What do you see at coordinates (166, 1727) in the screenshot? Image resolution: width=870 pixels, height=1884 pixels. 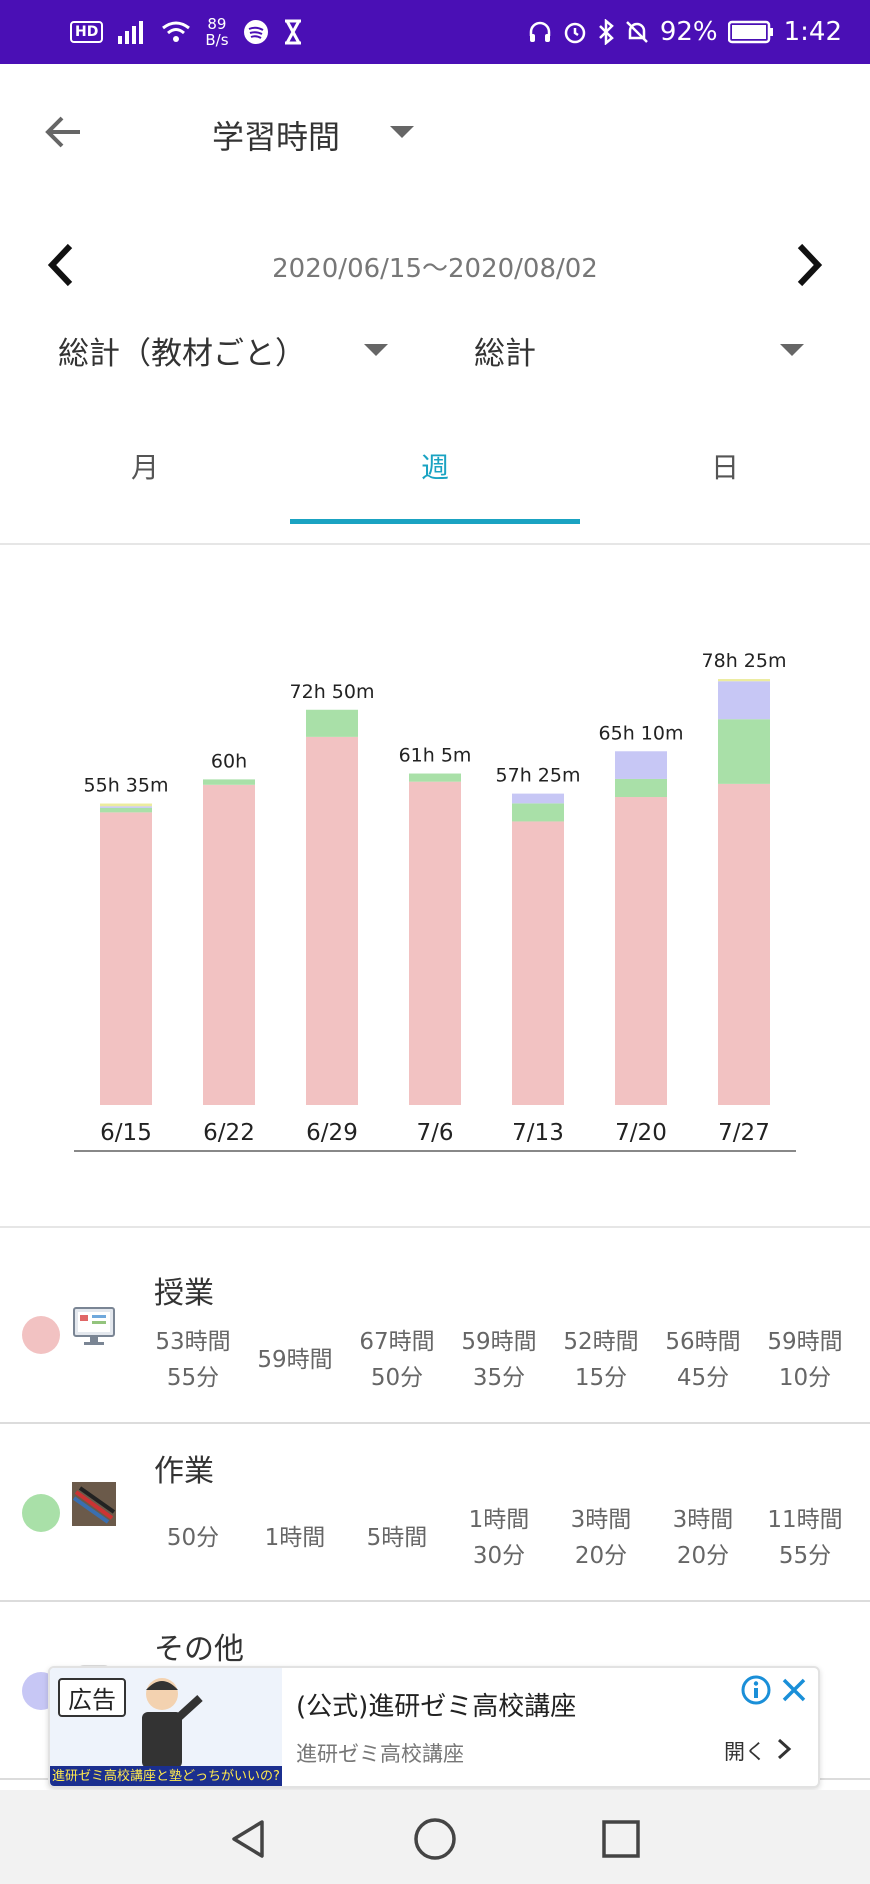 I see `ad-image: 広告 進研ゼミ高校講座と塾どっちがいいの?` at bounding box center [166, 1727].